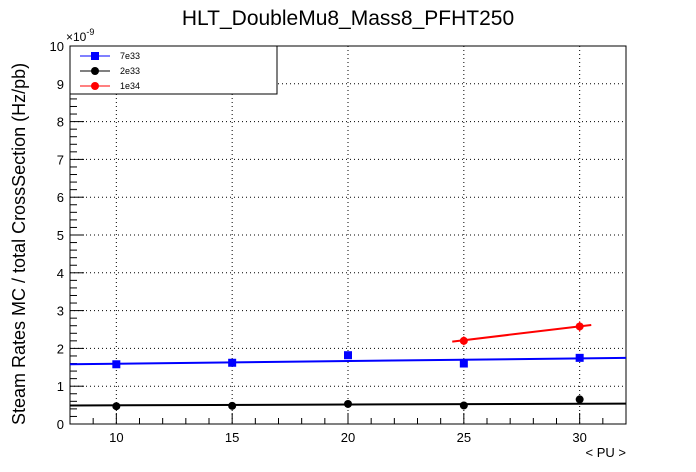 The height and width of the screenshot is (472, 696). I want to click on x-tick-label: 10, so click(116, 437).